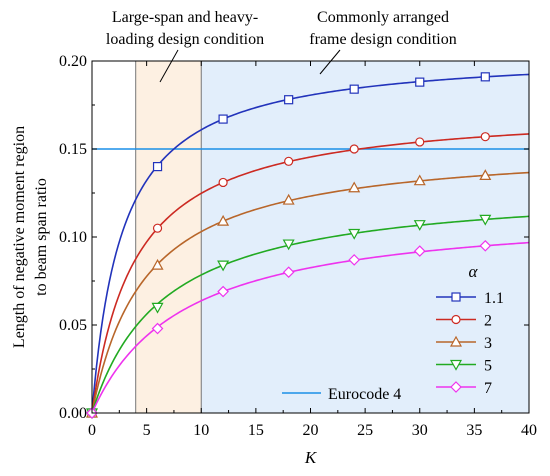  Describe the element at coordinates (201, 430) in the screenshot. I see `x-tick-label-2: 10` at that location.